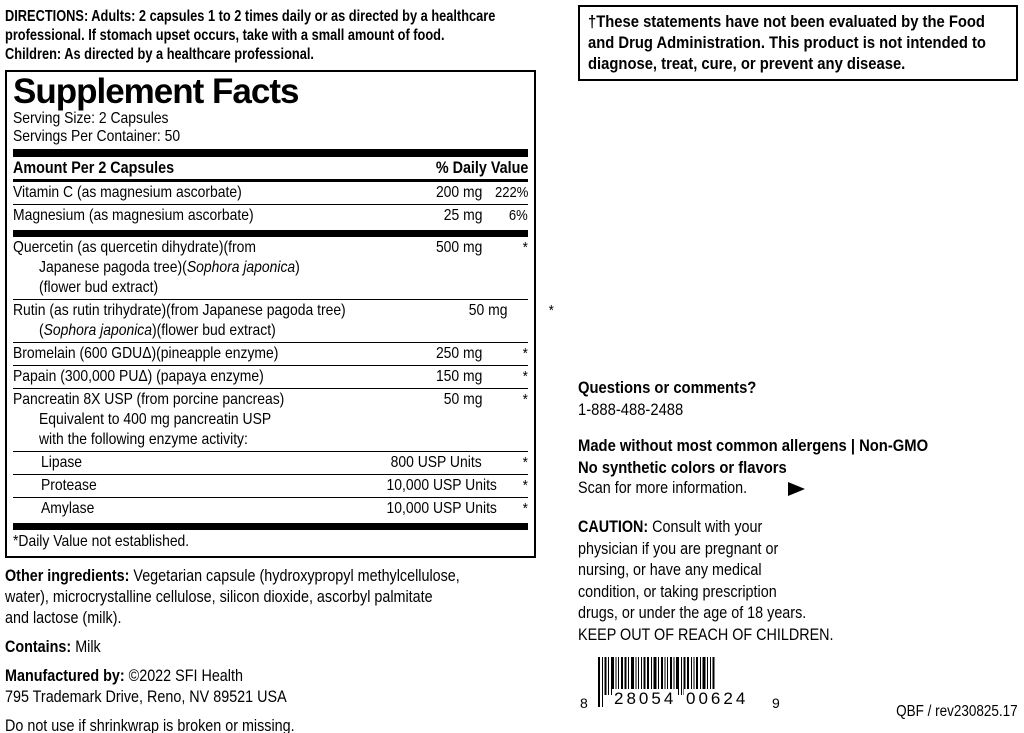  Describe the element at coordinates (67, 576) in the screenshot. I see `other-ingredients-label: Other ingredients:` at that location.